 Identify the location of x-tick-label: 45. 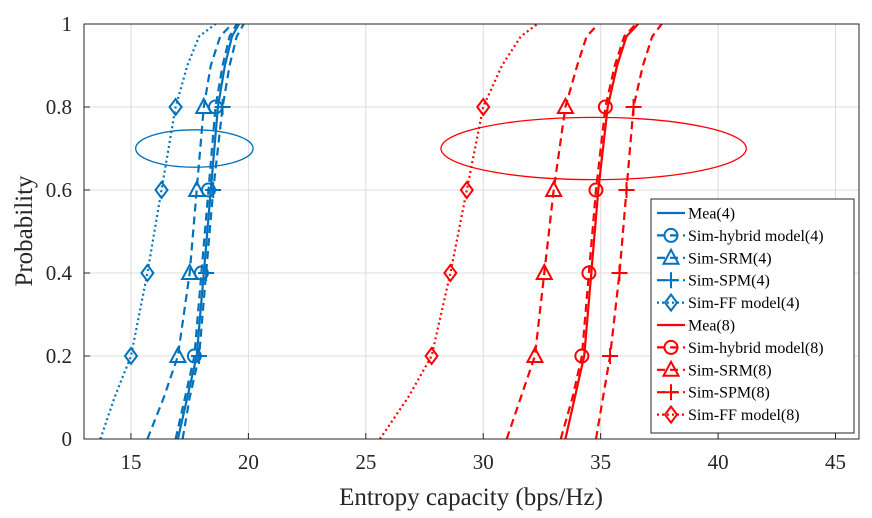
(835, 462).